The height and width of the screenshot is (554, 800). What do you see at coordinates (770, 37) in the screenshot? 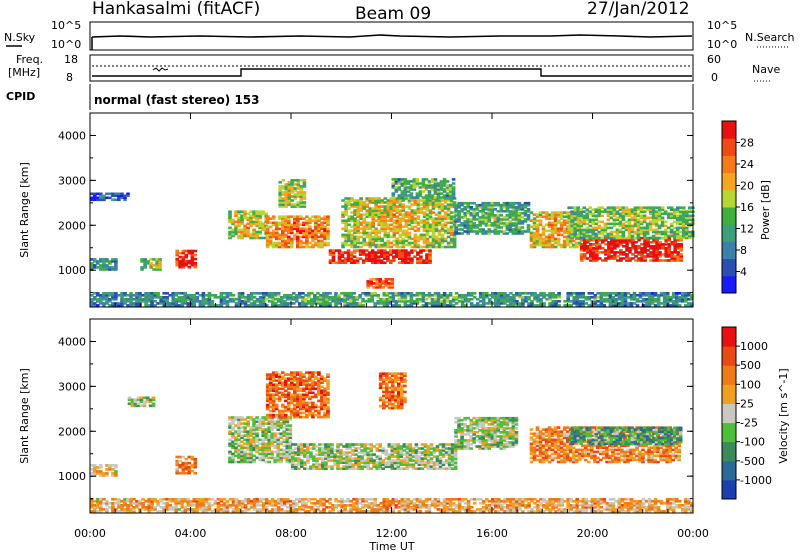
I see `nsearch-label: N.Search` at bounding box center [770, 37].